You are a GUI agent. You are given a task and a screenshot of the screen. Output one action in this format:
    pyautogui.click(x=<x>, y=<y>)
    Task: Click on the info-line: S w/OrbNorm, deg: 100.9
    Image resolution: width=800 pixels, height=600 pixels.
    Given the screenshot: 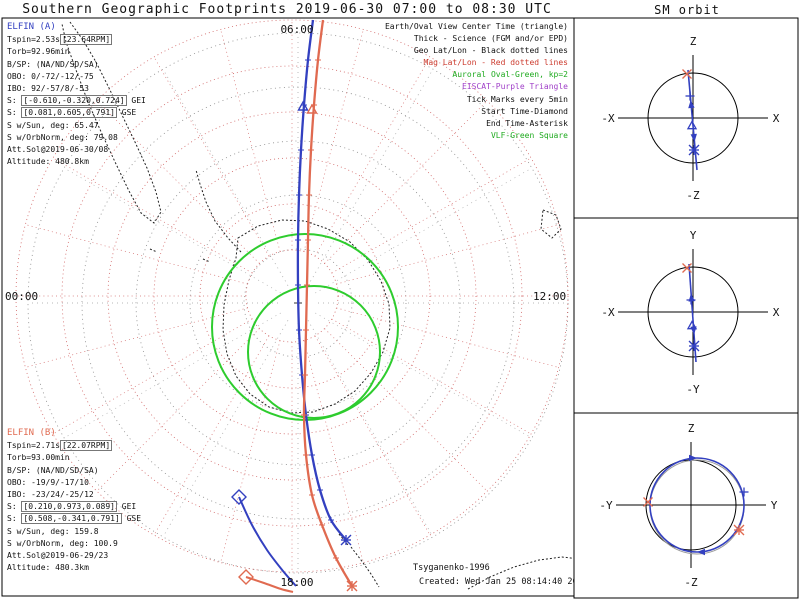 What is the action you would take?
    pyautogui.click(x=62, y=543)
    